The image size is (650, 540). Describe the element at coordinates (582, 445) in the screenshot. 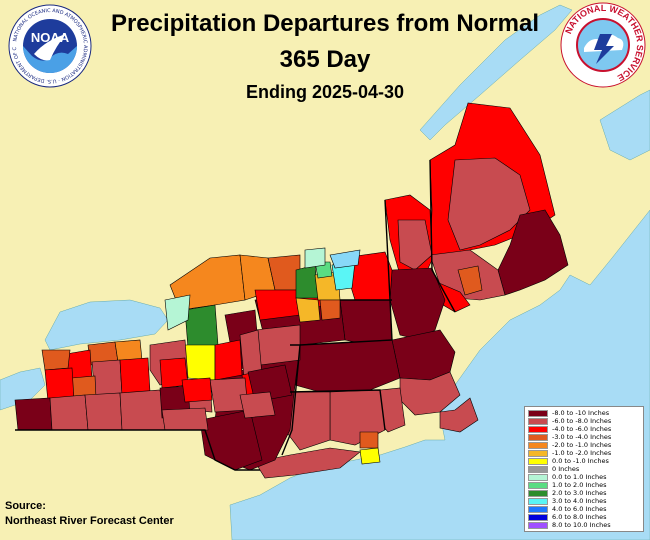

I see `legend-label: -2.0 to -1.0 Inches` at that location.